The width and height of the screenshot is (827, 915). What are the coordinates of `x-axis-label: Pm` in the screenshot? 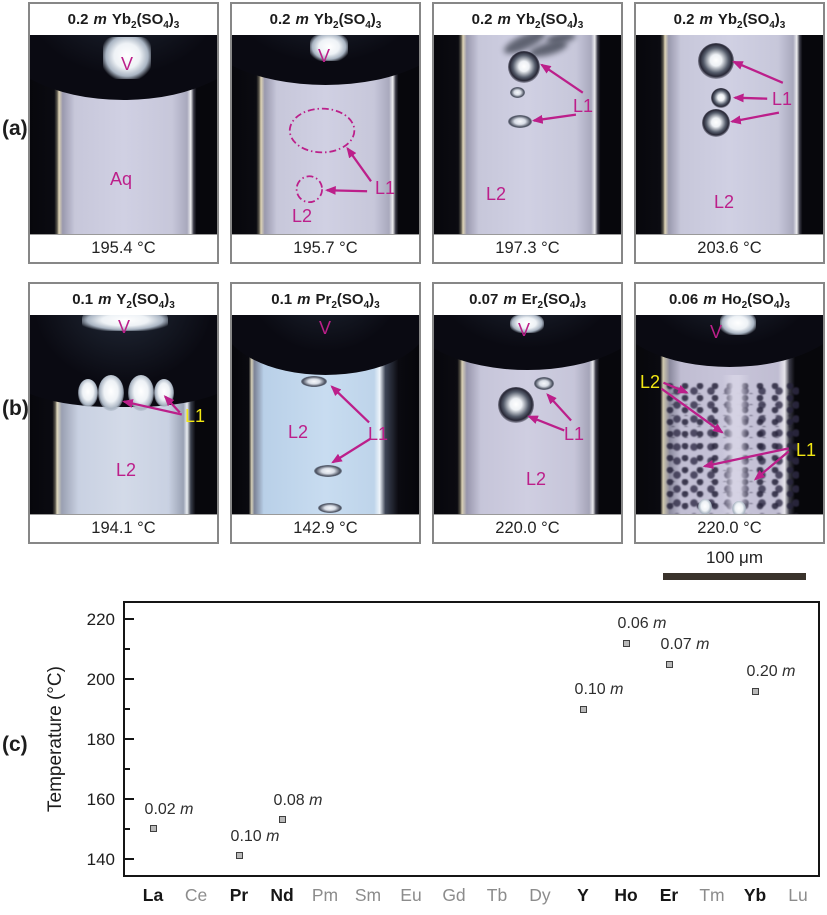 It's located at (325, 895).